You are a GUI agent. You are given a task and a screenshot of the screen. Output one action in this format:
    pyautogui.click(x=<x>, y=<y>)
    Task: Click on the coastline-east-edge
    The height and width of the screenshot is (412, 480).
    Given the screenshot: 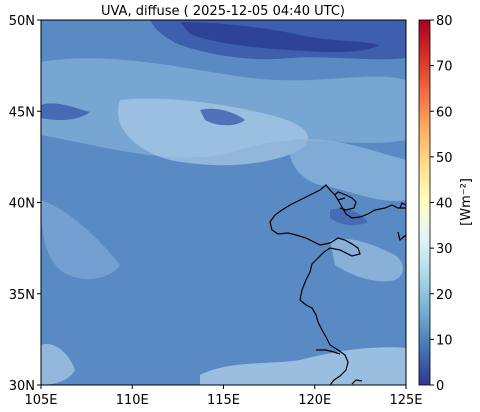 What is the action you would take?
    pyautogui.click(x=402, y=205)
    